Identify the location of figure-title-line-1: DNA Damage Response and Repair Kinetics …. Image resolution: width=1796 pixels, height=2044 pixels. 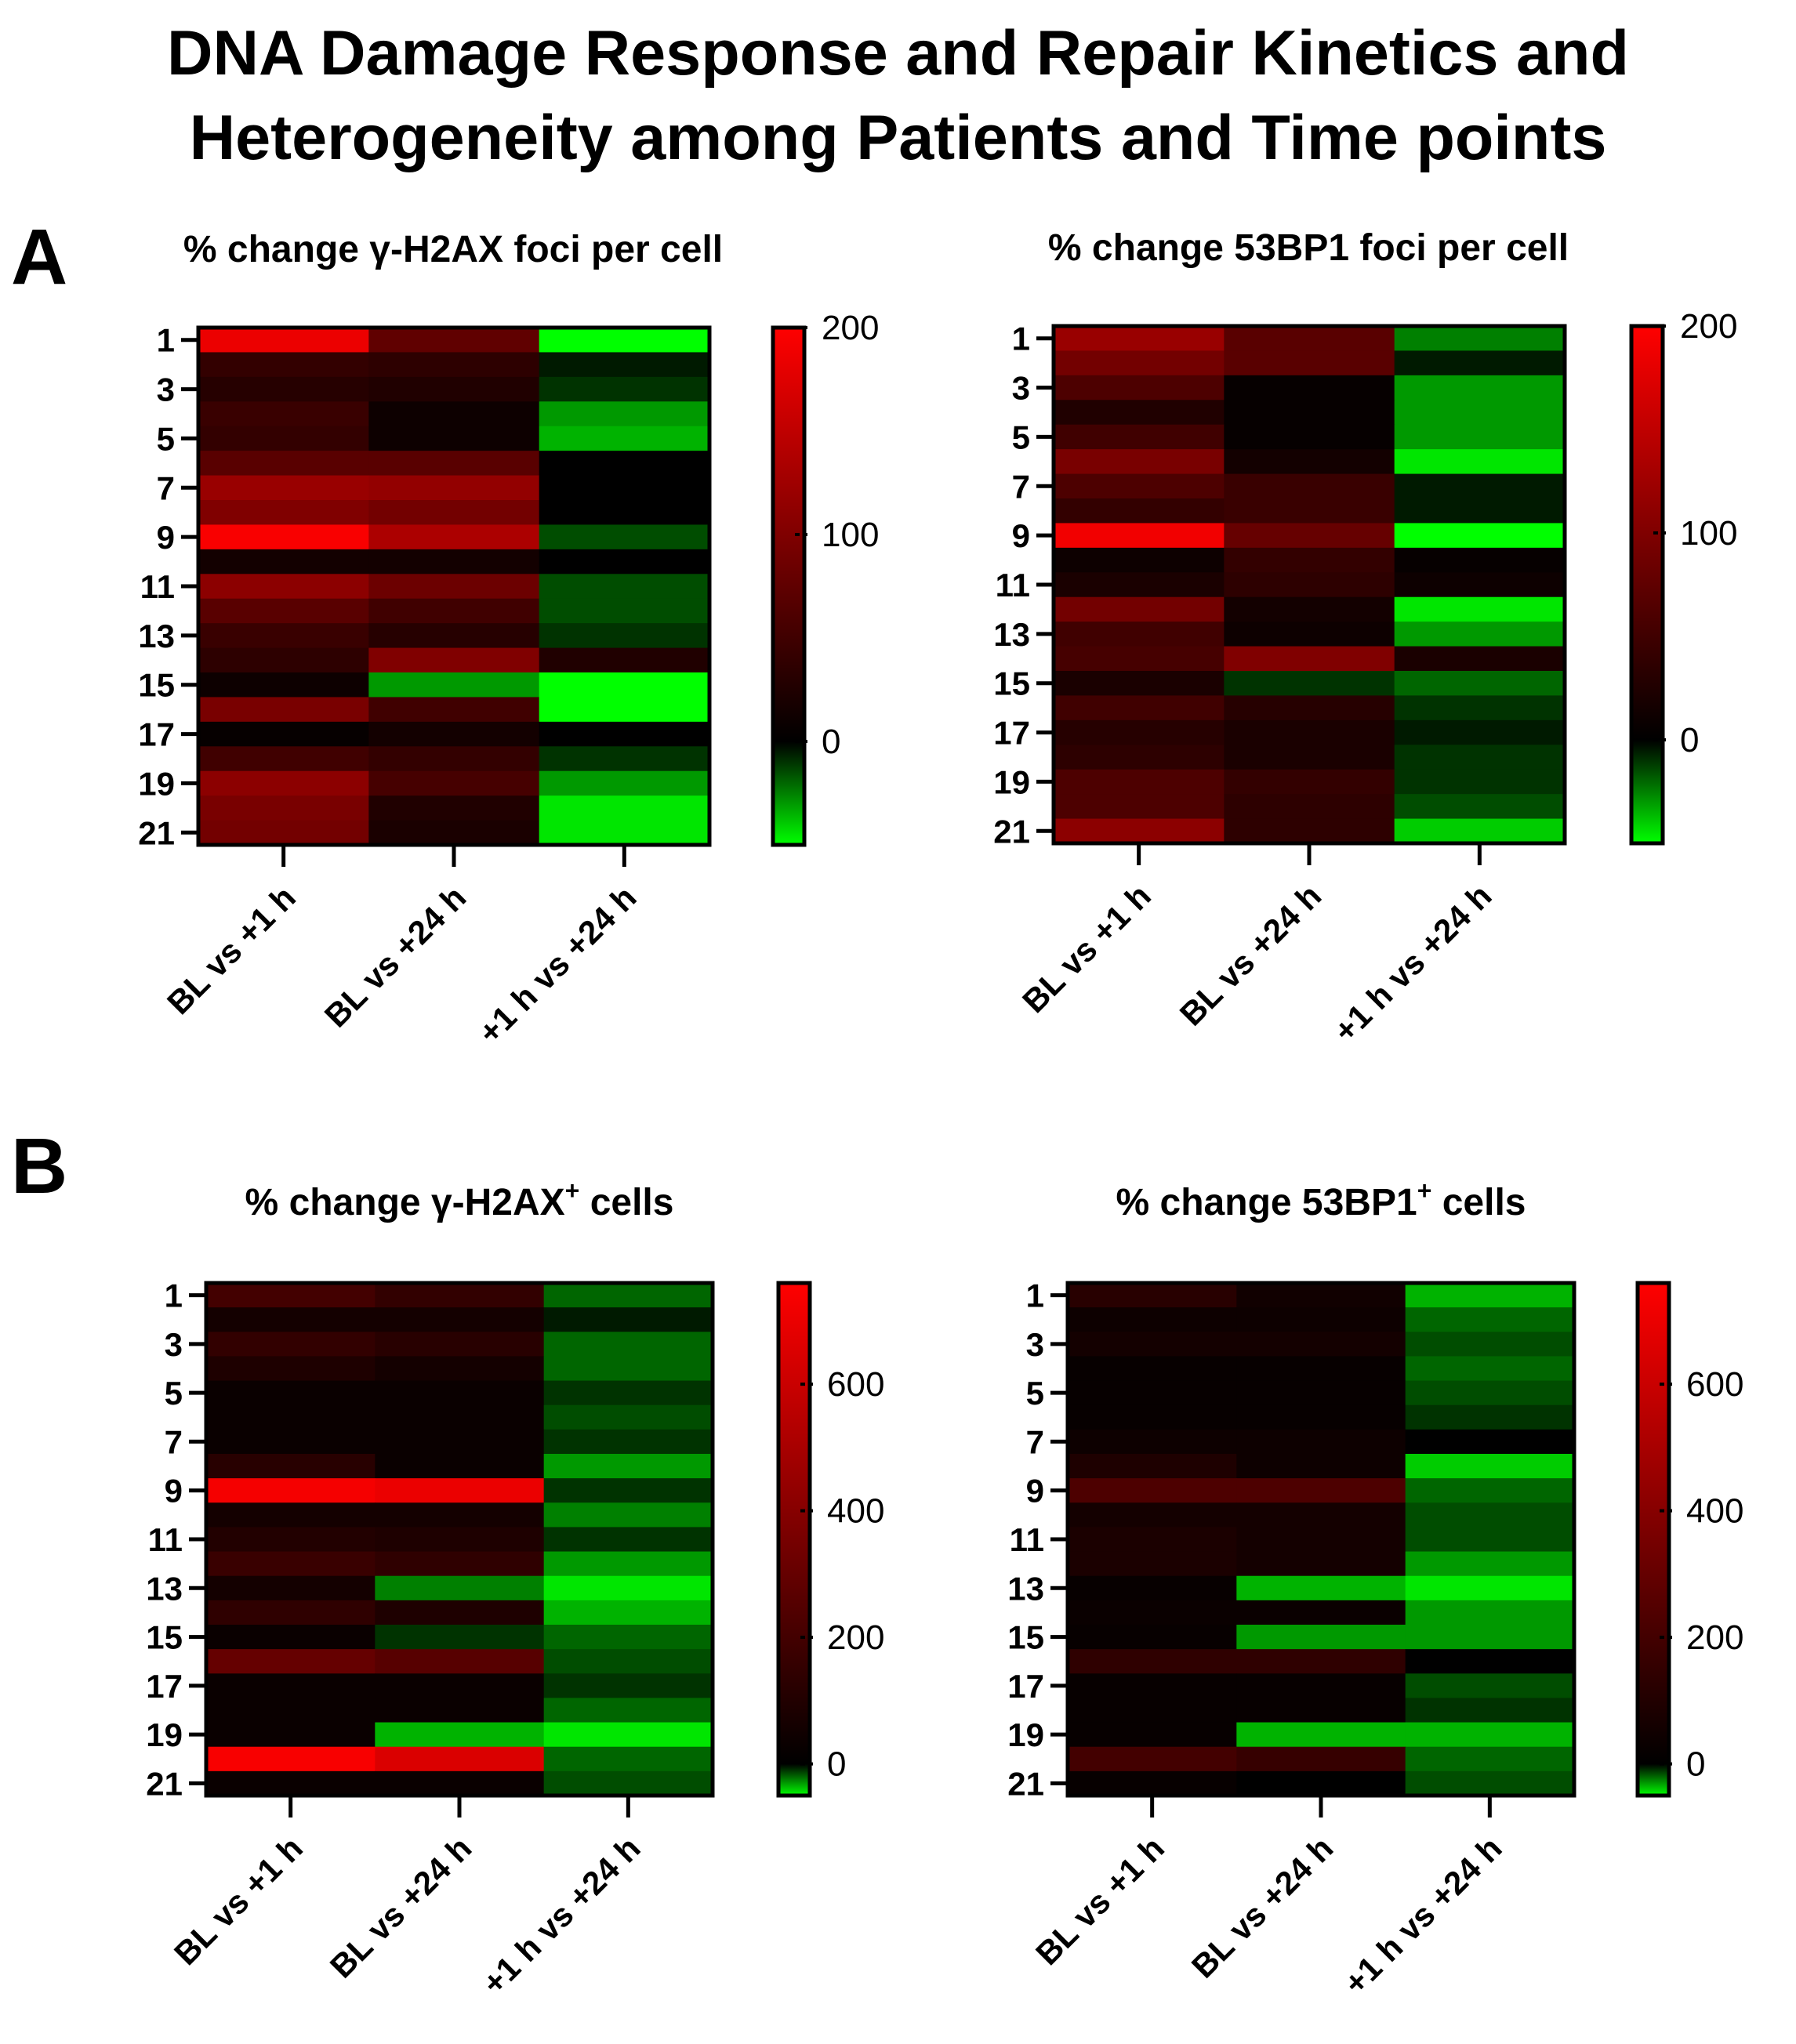
(898, 53).